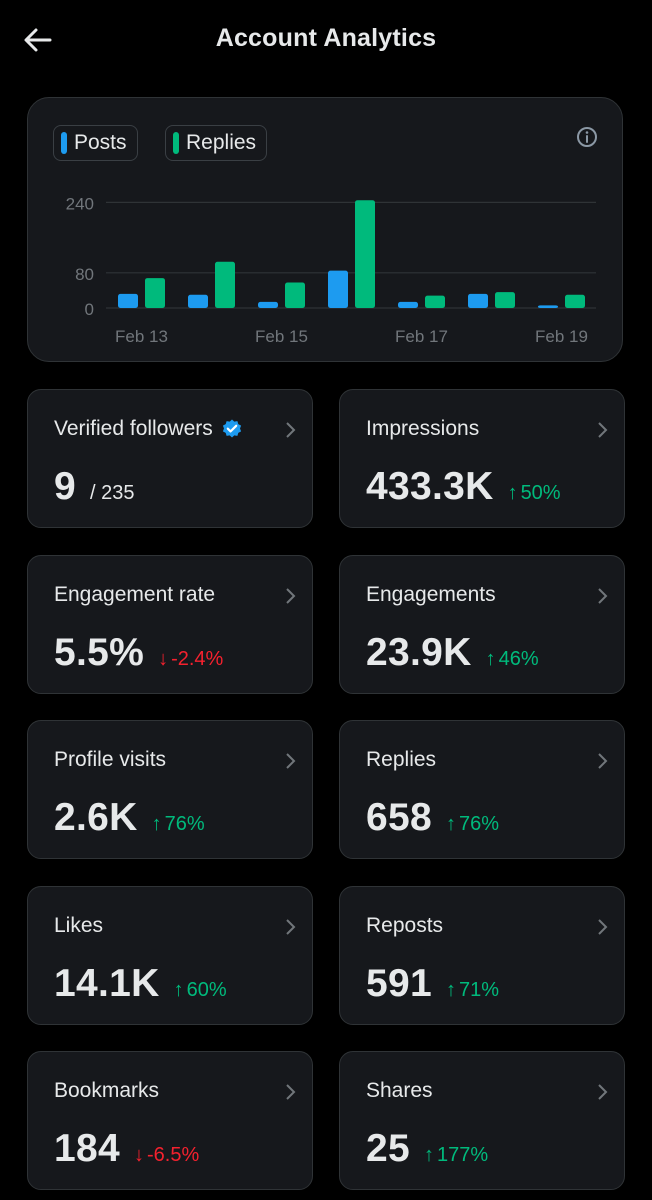 The height and width of the screenshot is (1200, 652). What do you see at coordinates (534, 493) in the screenshot?
I see `metric-change: ↑ 50%` at bounding box center [534, 493].